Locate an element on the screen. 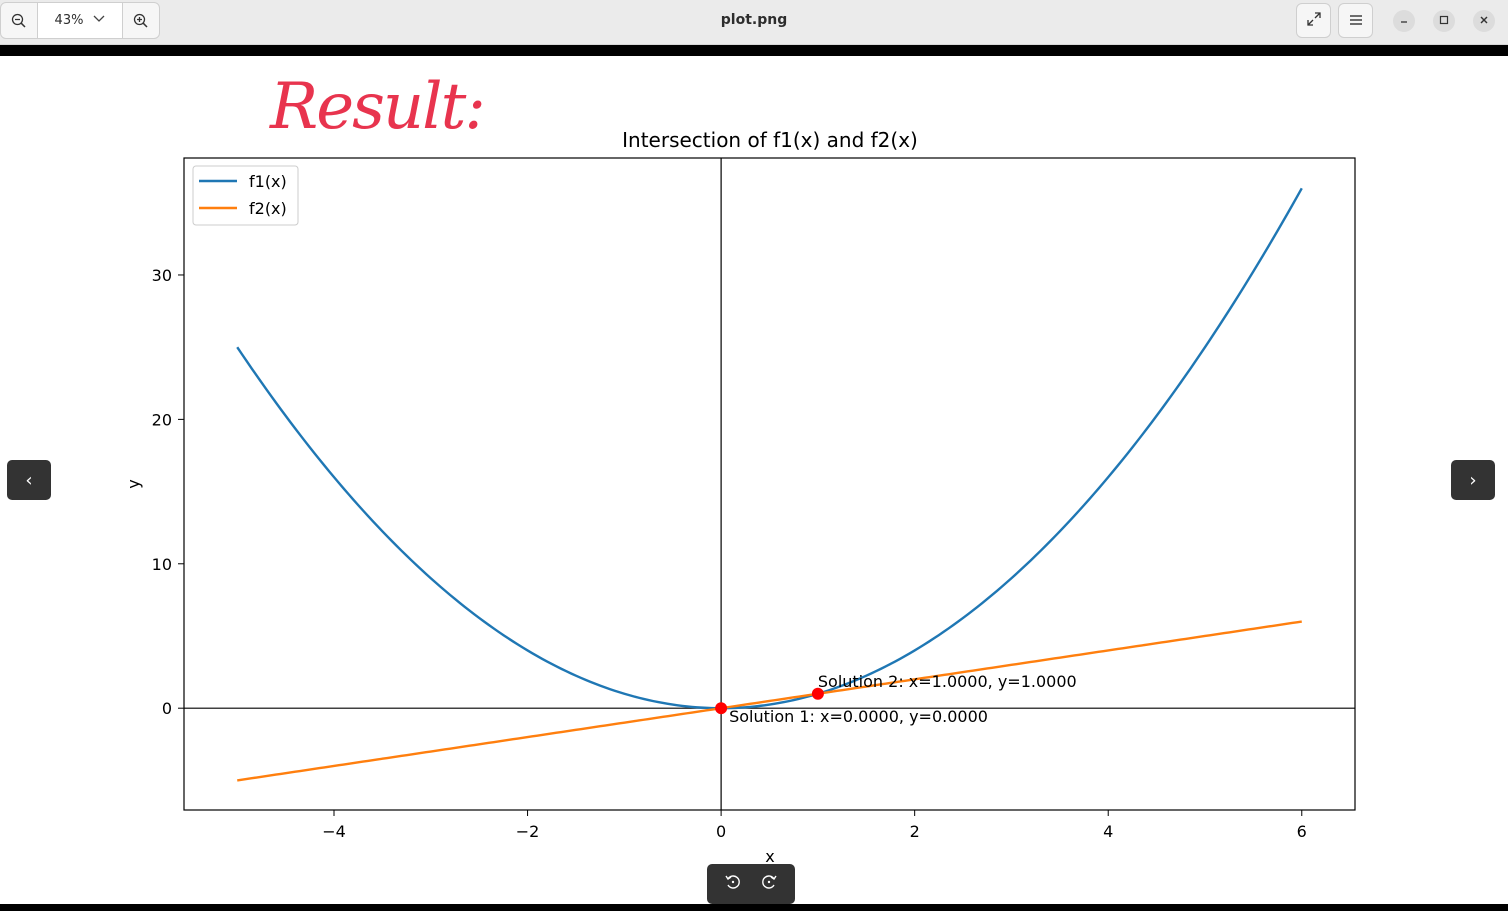  rotate-right-icon is located at coordinates (769, 884).